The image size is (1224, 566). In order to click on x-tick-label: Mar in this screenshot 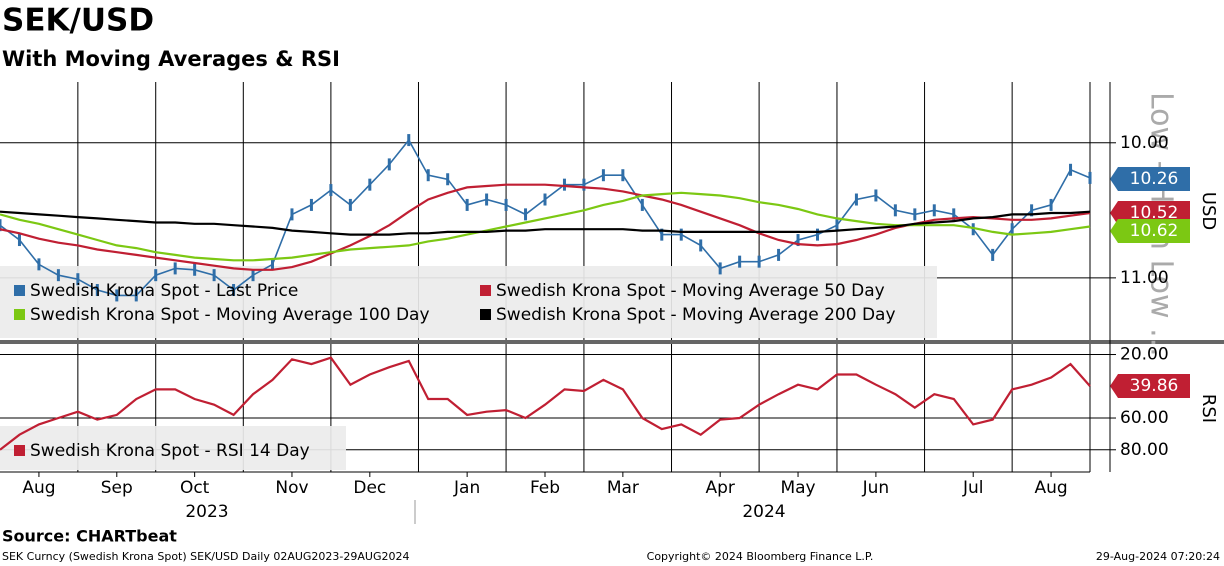, I will do `click(623, 488)`.